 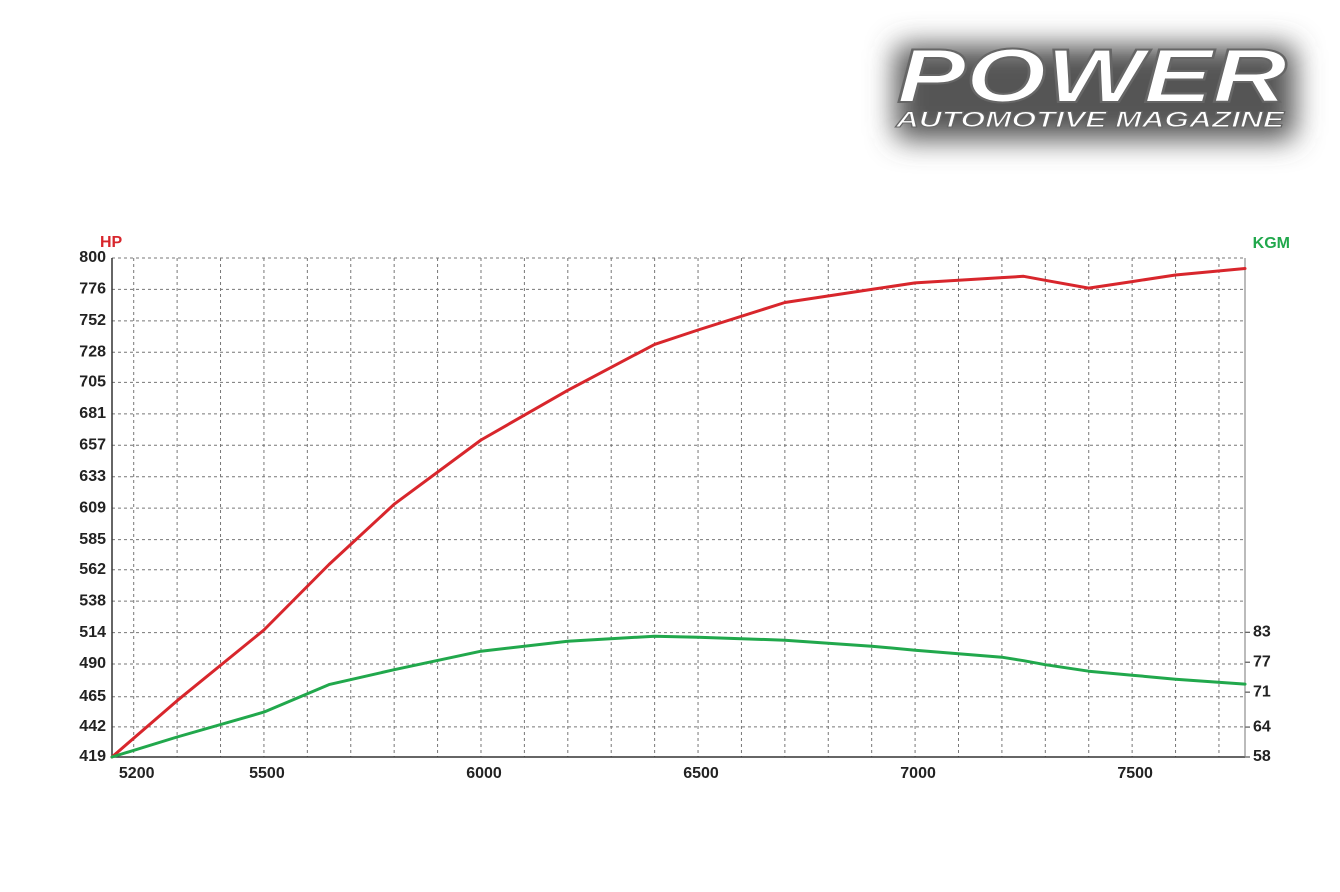 I want to click on y2-tick-label: 64, so click(x=1262, y=726).